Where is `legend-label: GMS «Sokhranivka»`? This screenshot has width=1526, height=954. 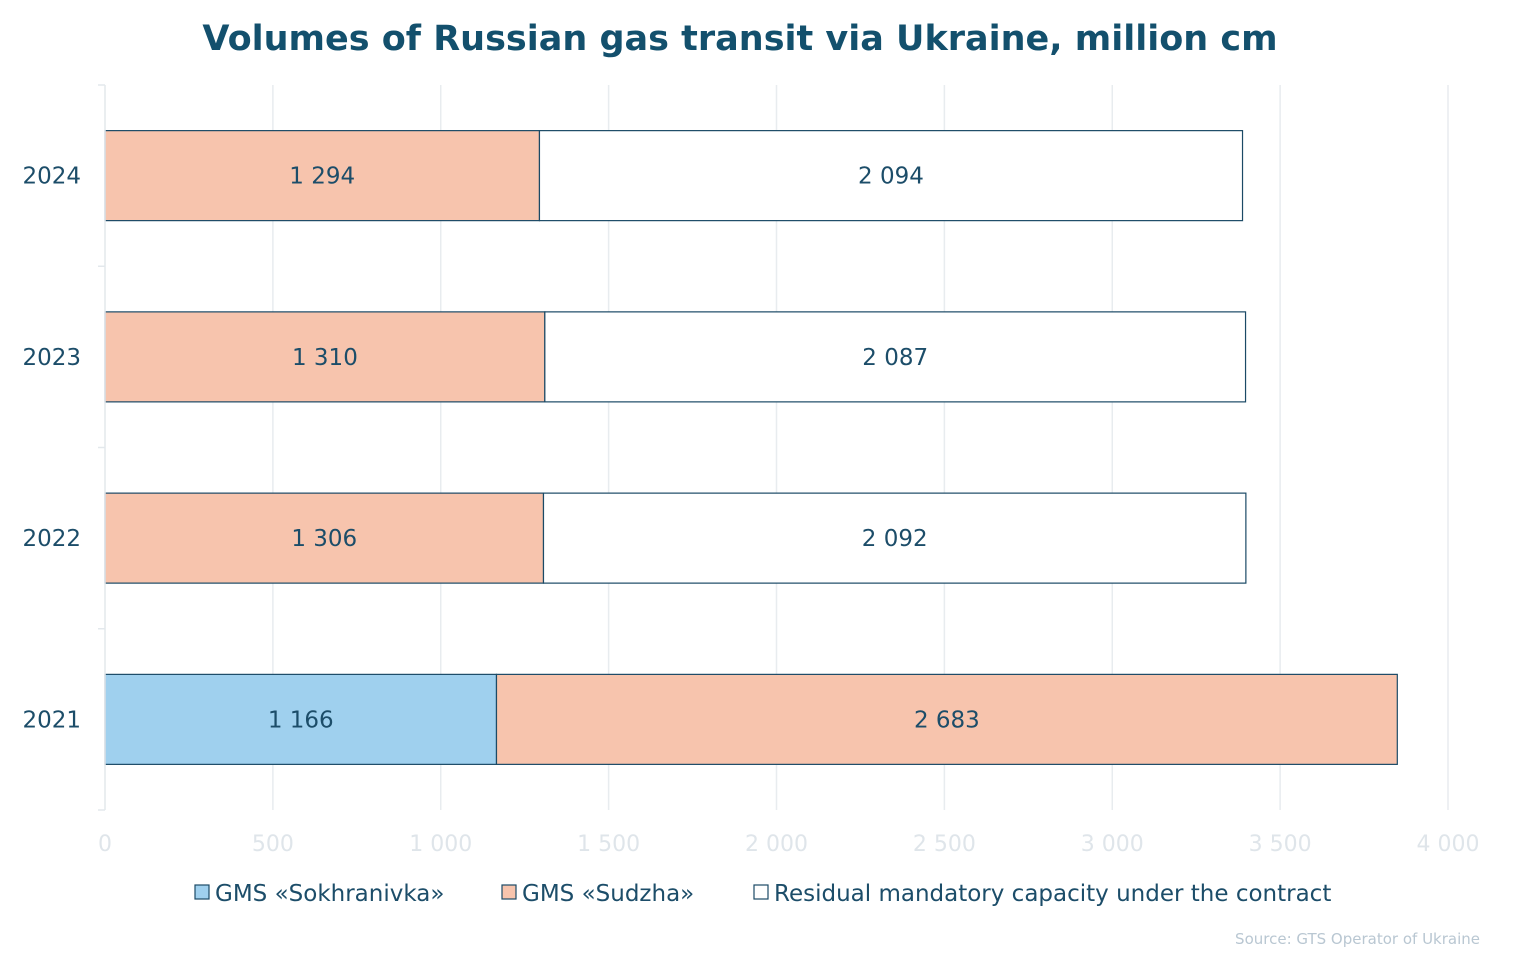 legend-label: GMS «Sokhranivka» is located at coordinates (329, 894).